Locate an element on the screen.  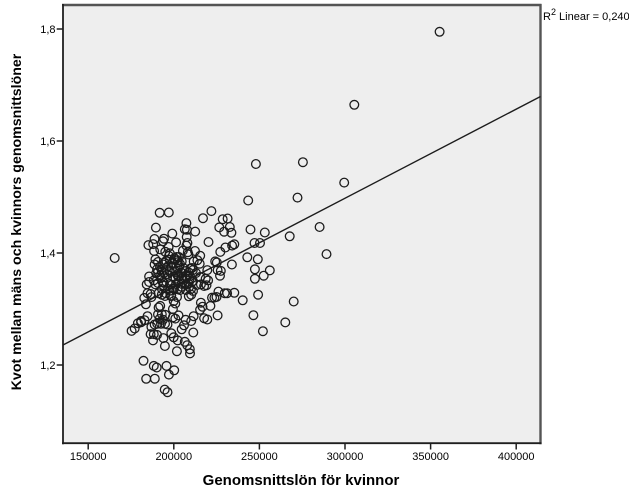
svg-text: 350000 is located at coordinates (430, 457).